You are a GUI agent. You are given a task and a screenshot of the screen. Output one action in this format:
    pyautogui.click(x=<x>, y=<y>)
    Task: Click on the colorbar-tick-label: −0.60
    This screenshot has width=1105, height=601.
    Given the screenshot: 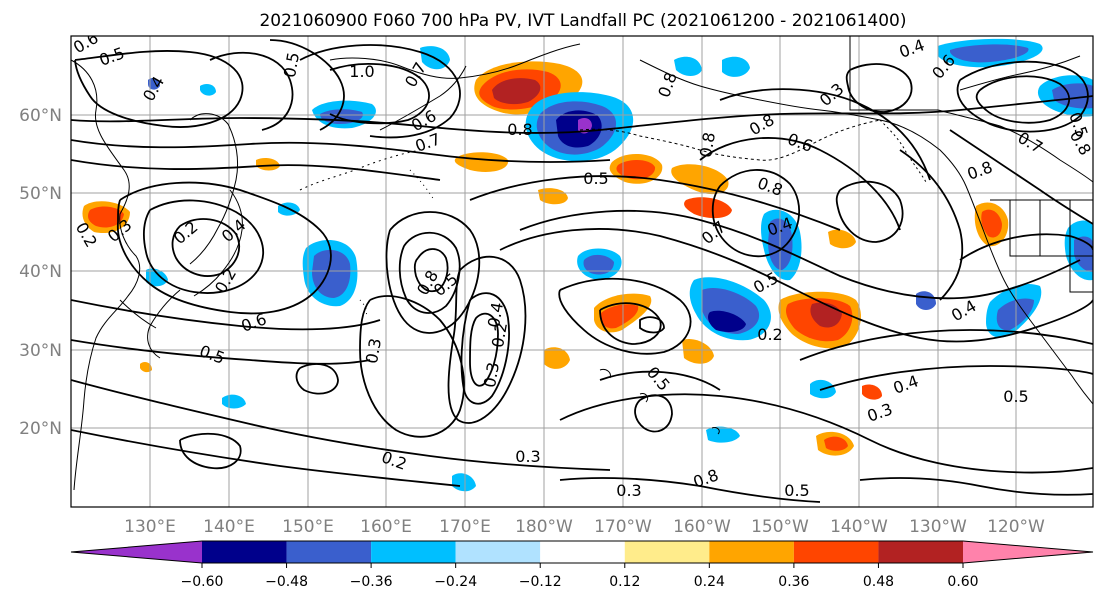 What is the action you would take?
    pyautogui.click(x=202, y=582)
    